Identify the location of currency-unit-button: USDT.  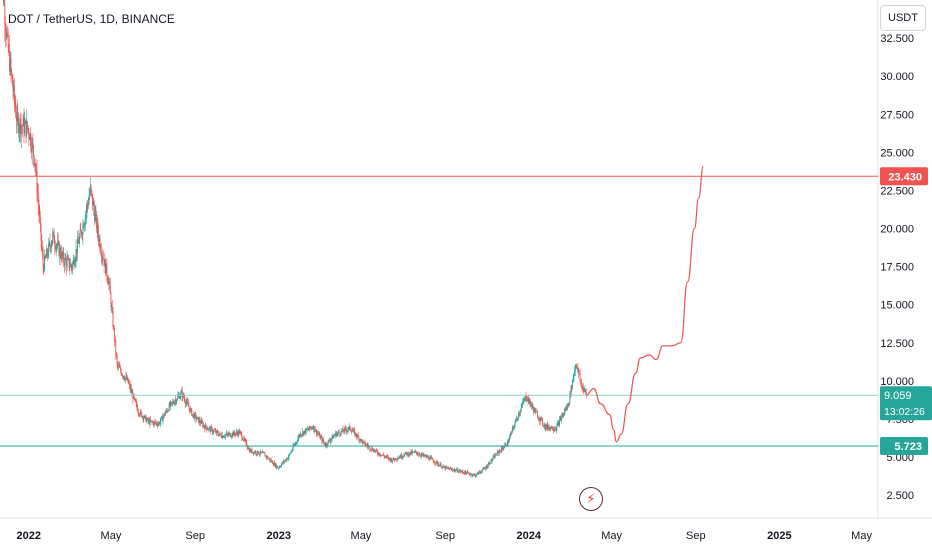
(903, 18).